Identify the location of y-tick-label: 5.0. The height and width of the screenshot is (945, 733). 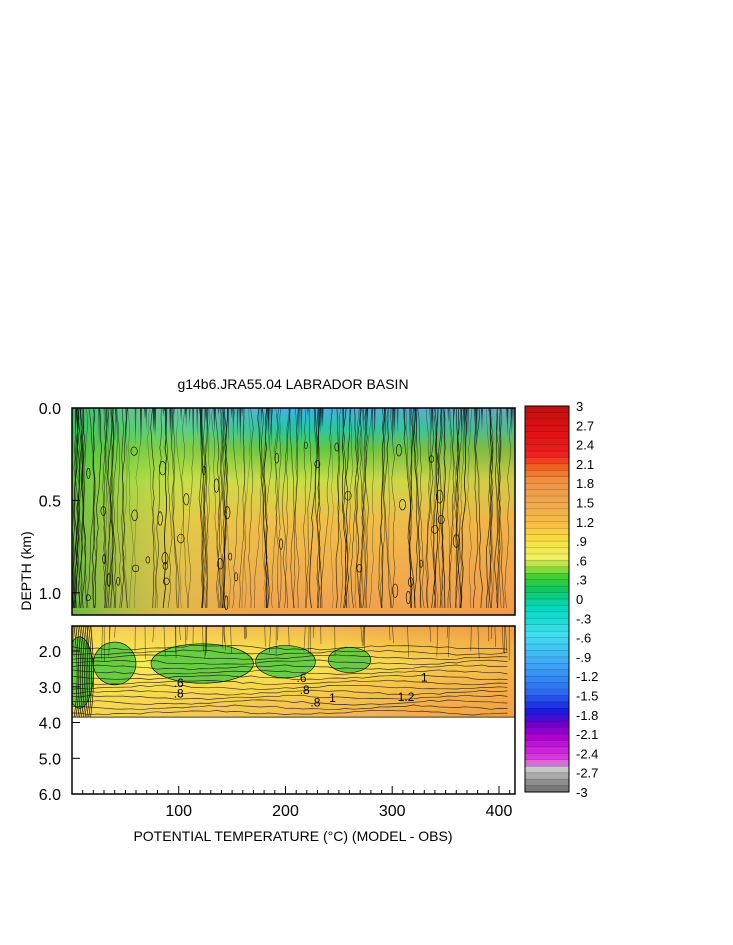
(50, 759).